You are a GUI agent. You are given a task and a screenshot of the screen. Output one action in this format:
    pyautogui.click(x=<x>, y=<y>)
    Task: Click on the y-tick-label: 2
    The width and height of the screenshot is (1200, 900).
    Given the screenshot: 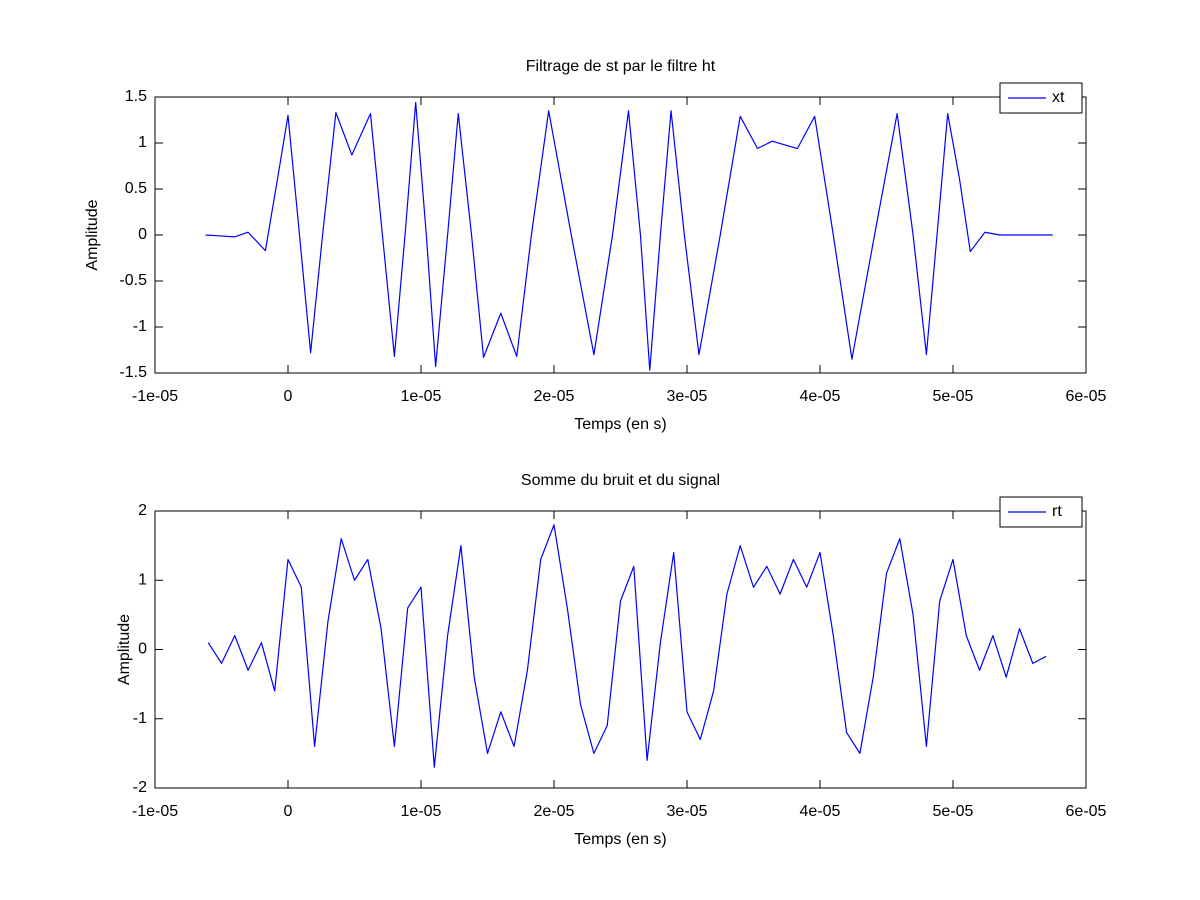 What is the action you would take?
    pyautogui.click(x=142, y=510)
    